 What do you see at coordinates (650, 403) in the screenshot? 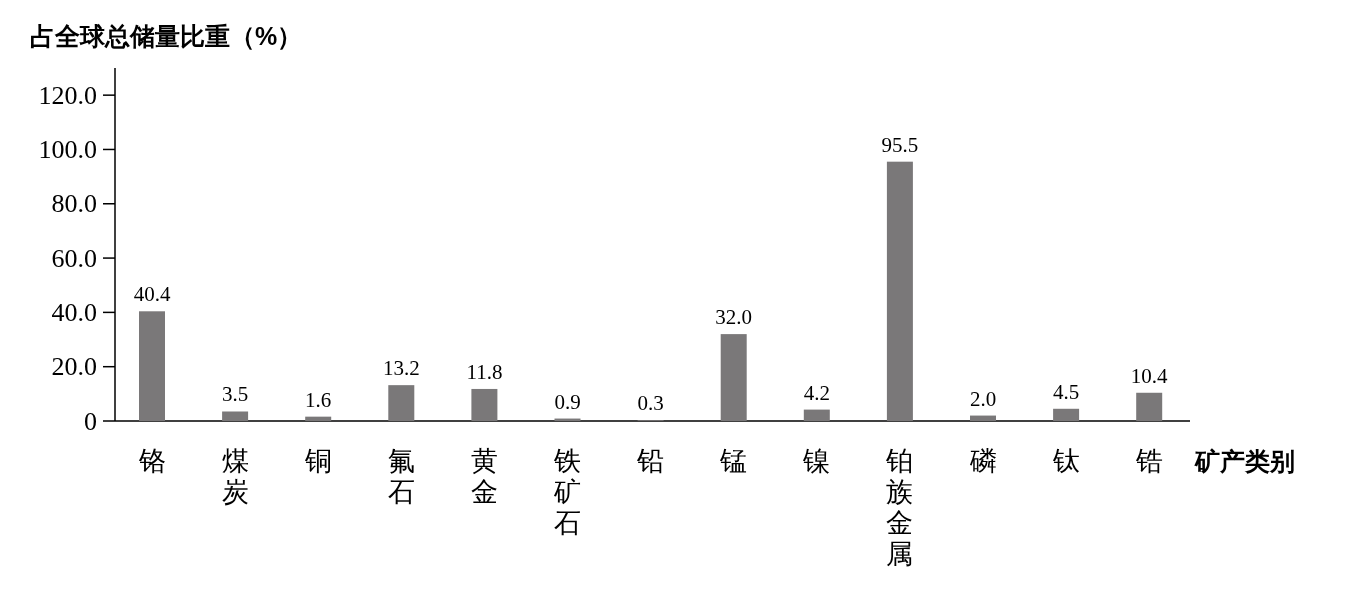
I see `data-label: 0.3` at bounding box center [650, 403].